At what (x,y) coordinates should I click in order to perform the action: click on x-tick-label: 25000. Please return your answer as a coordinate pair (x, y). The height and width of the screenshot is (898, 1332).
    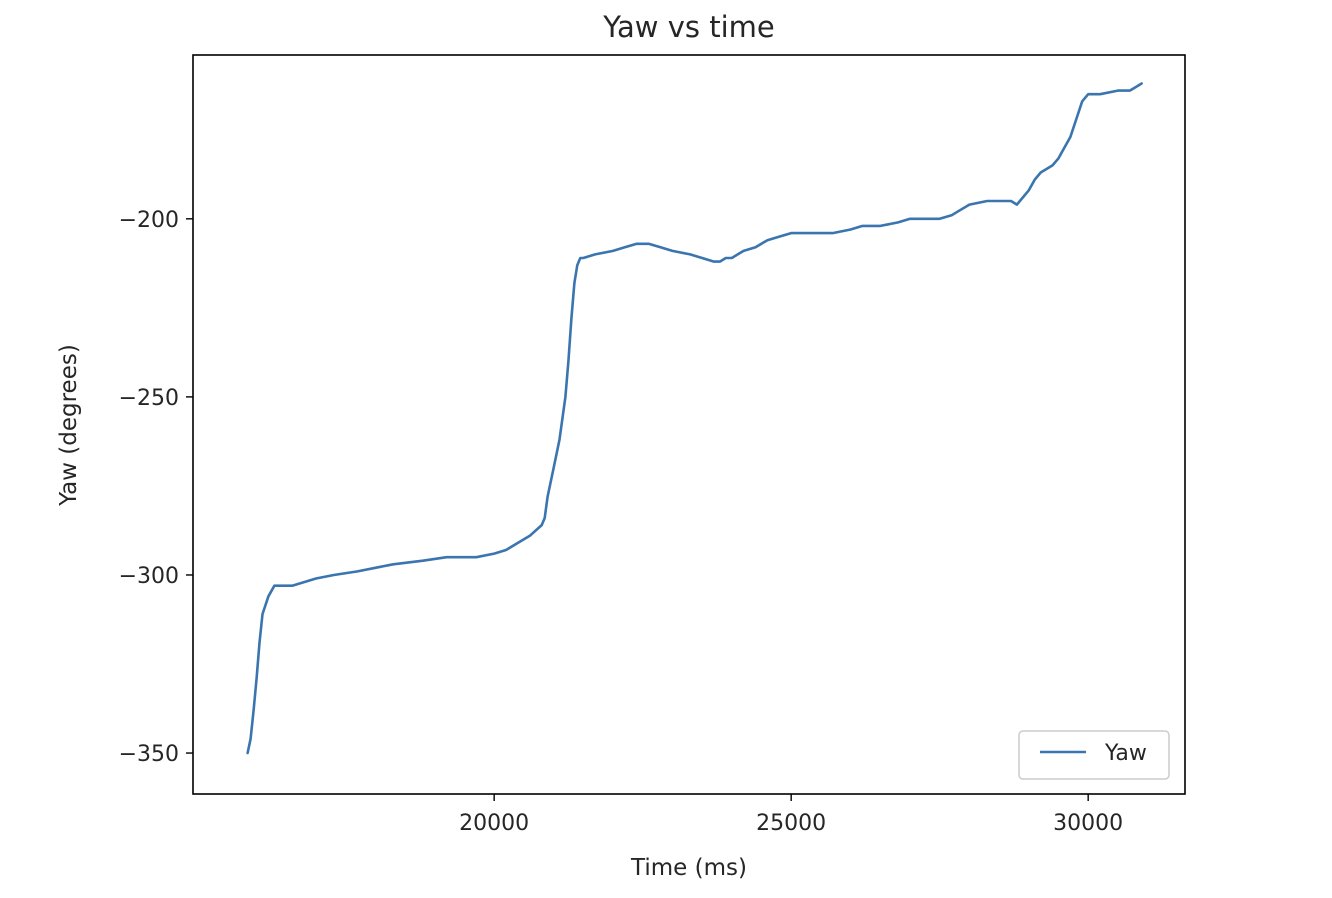
    Looking at the image, I should click on (791, 823).